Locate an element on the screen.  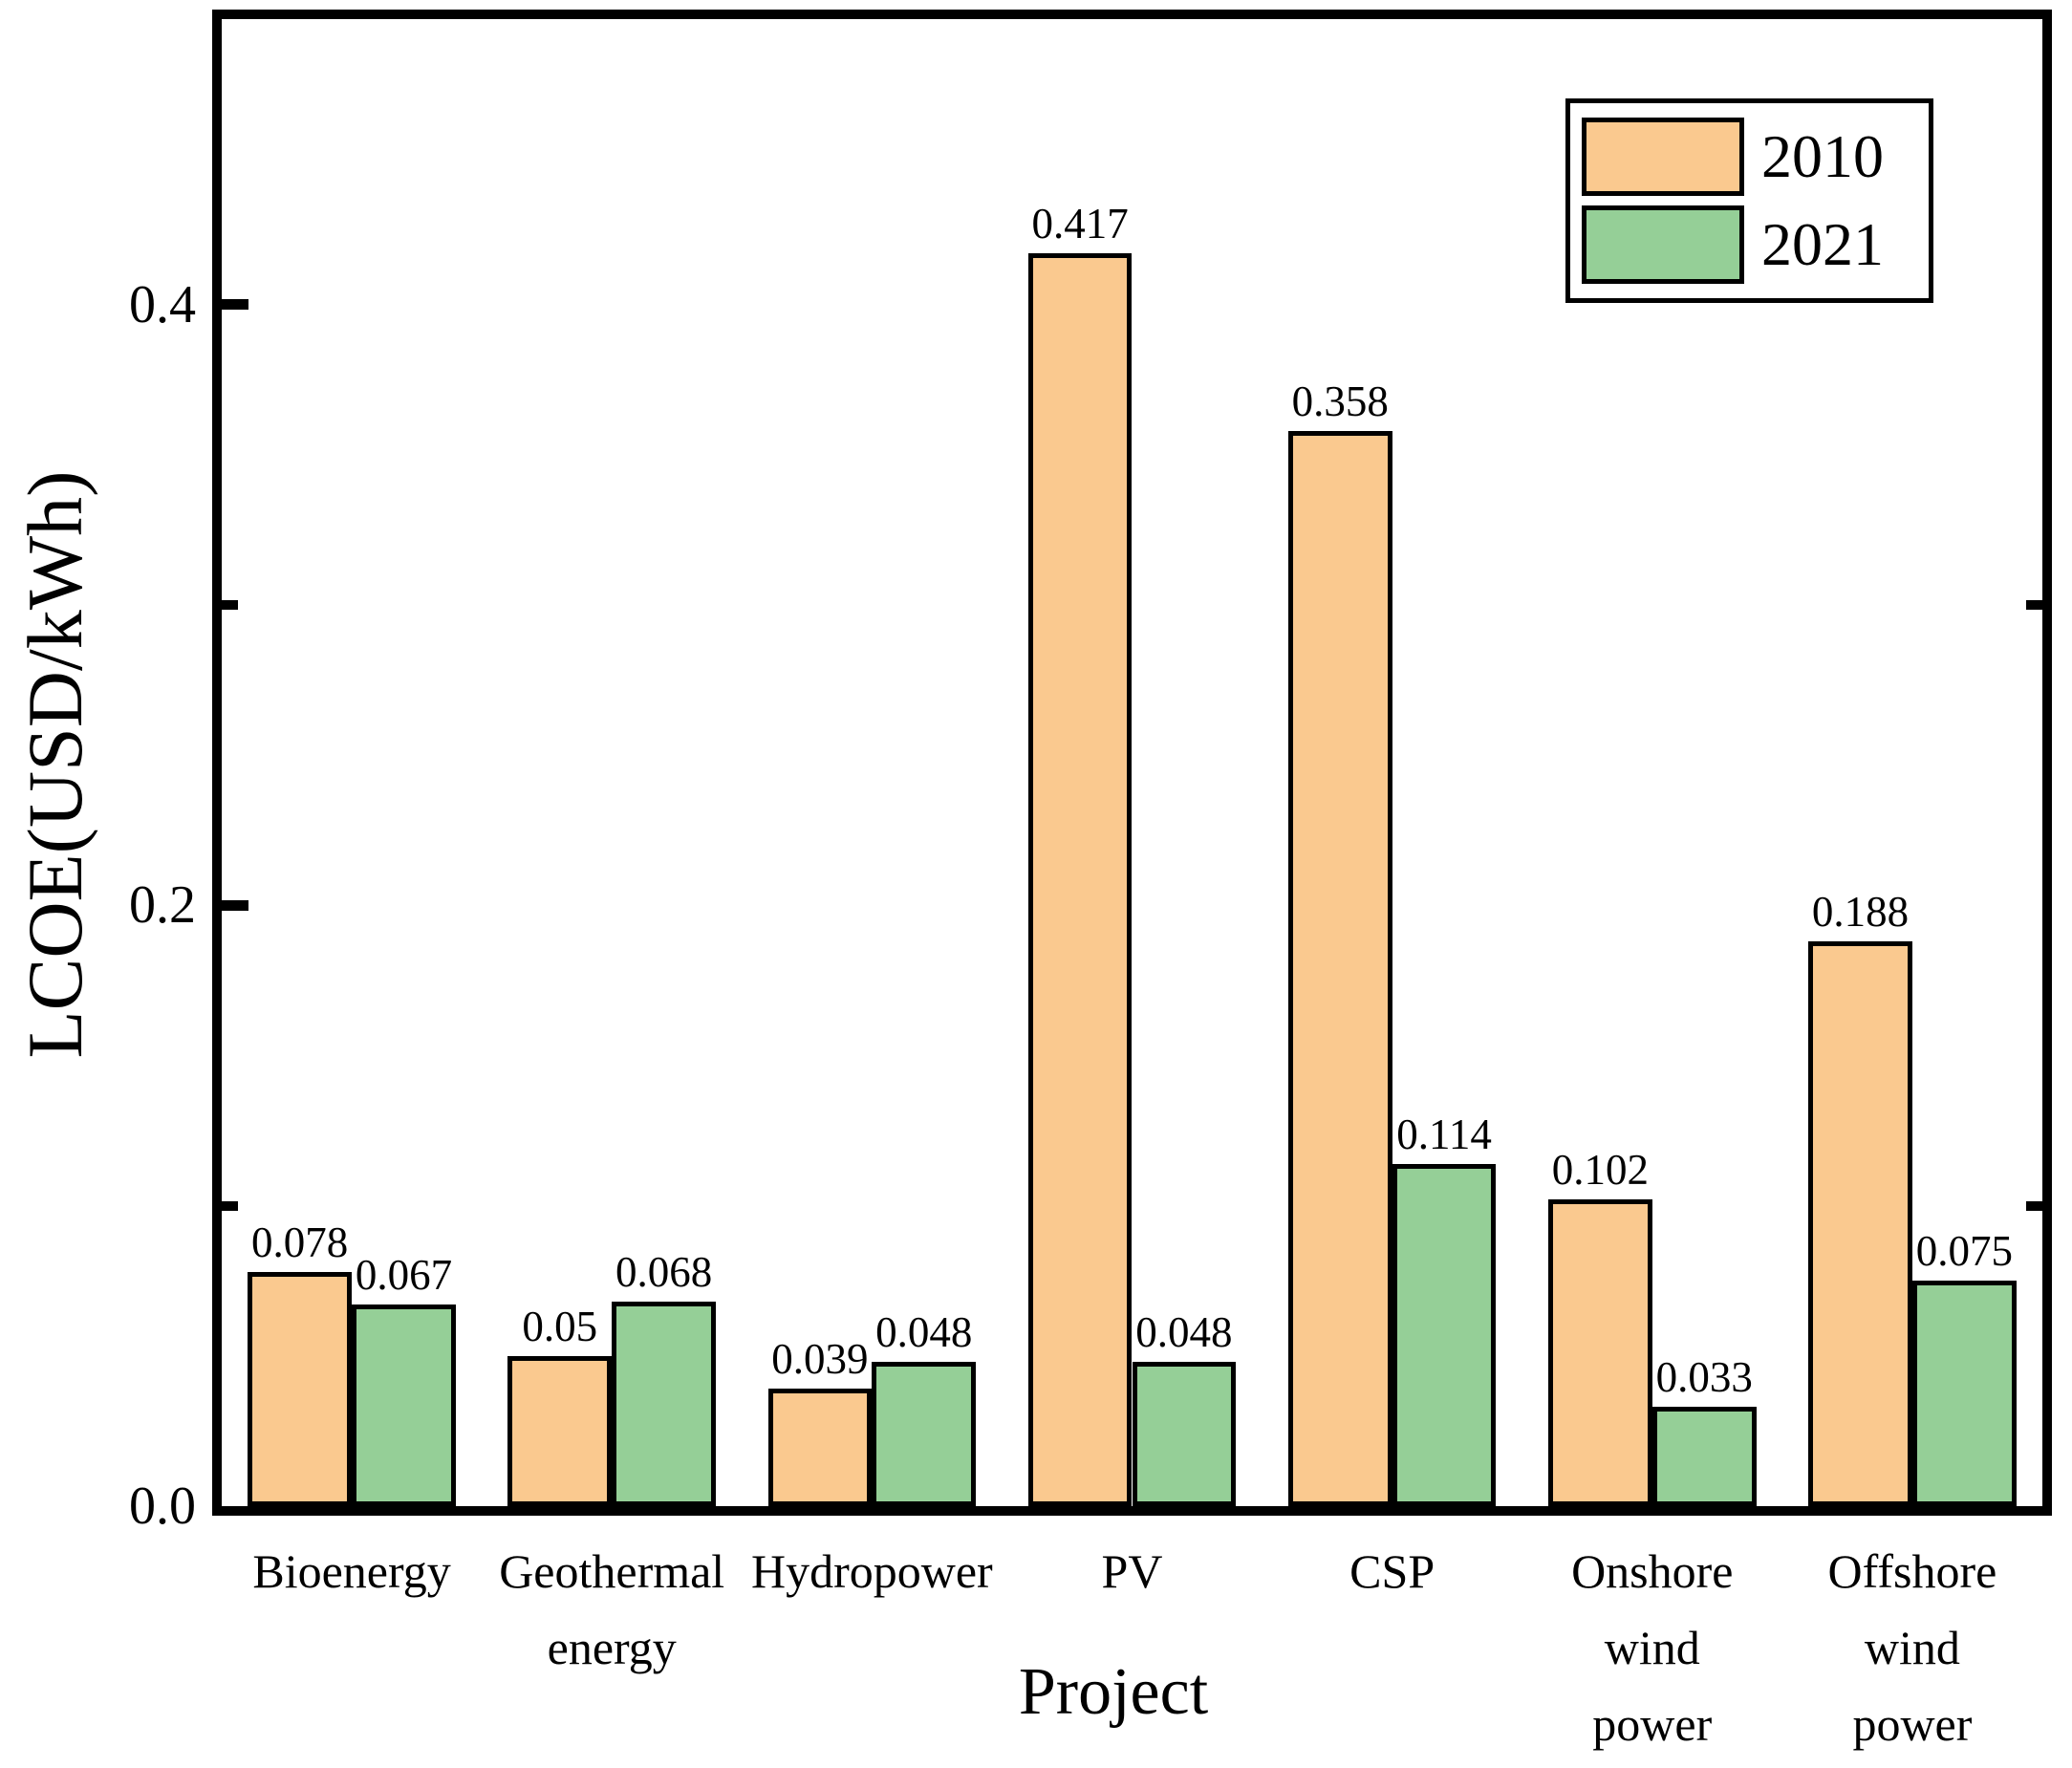
bar-value-label: 0.358 is located at coordinates (1340, 401).